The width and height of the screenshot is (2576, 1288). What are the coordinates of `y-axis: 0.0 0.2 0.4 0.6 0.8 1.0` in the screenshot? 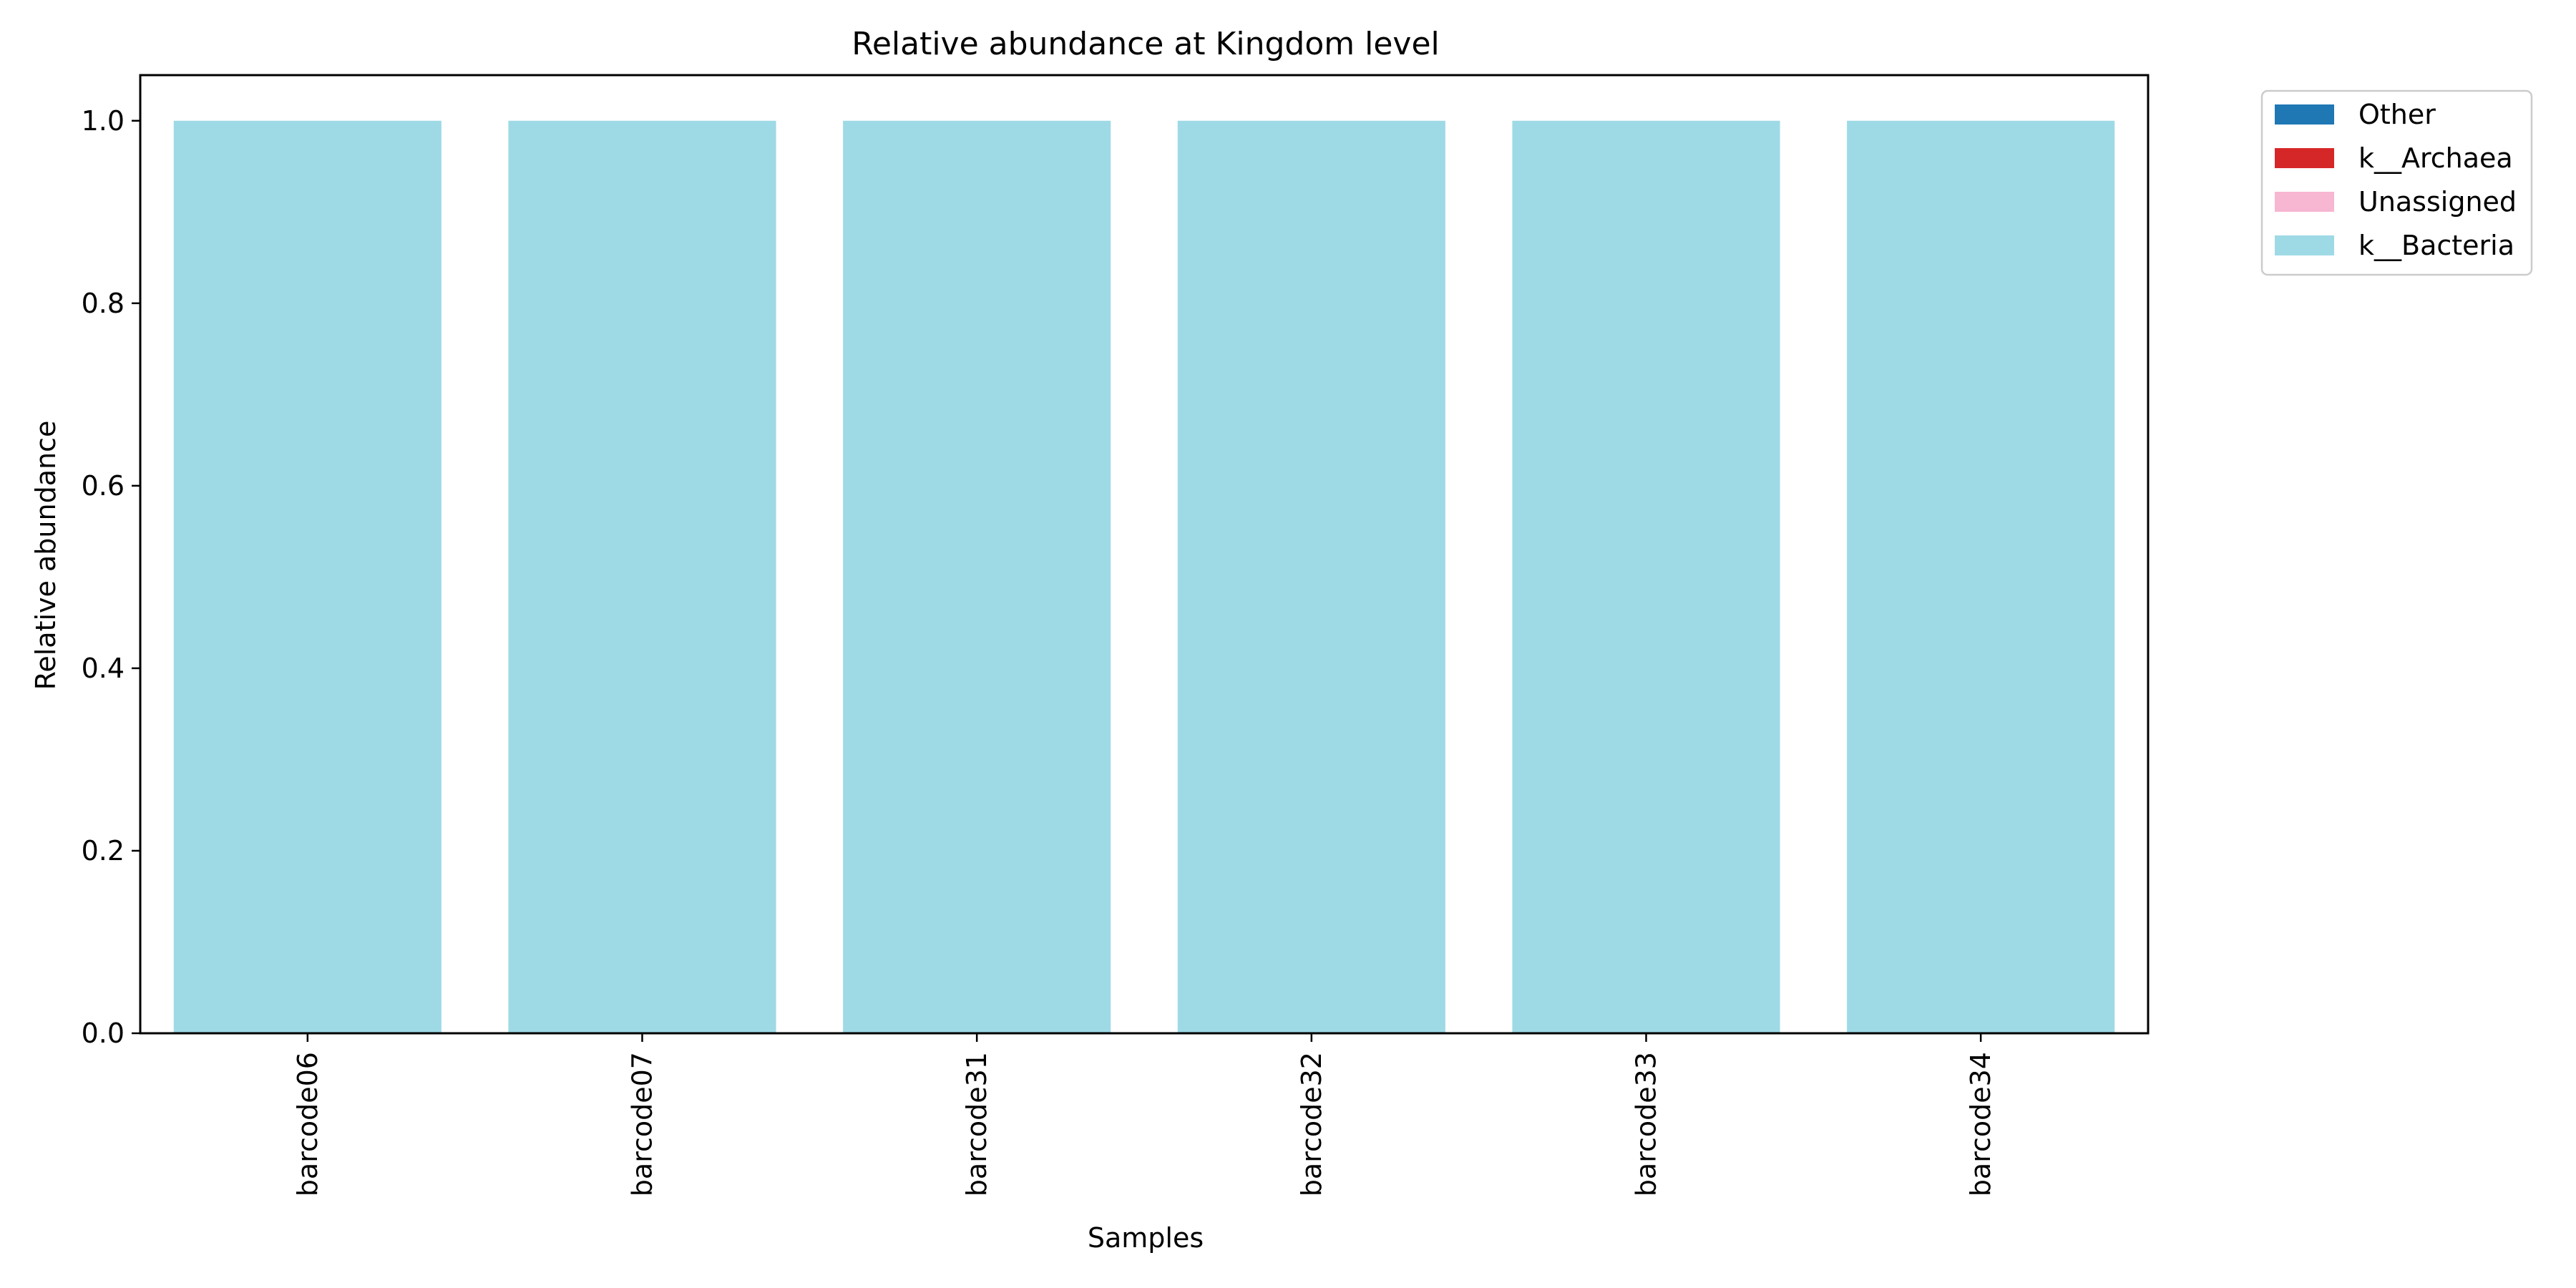 It's located at (111, 577).